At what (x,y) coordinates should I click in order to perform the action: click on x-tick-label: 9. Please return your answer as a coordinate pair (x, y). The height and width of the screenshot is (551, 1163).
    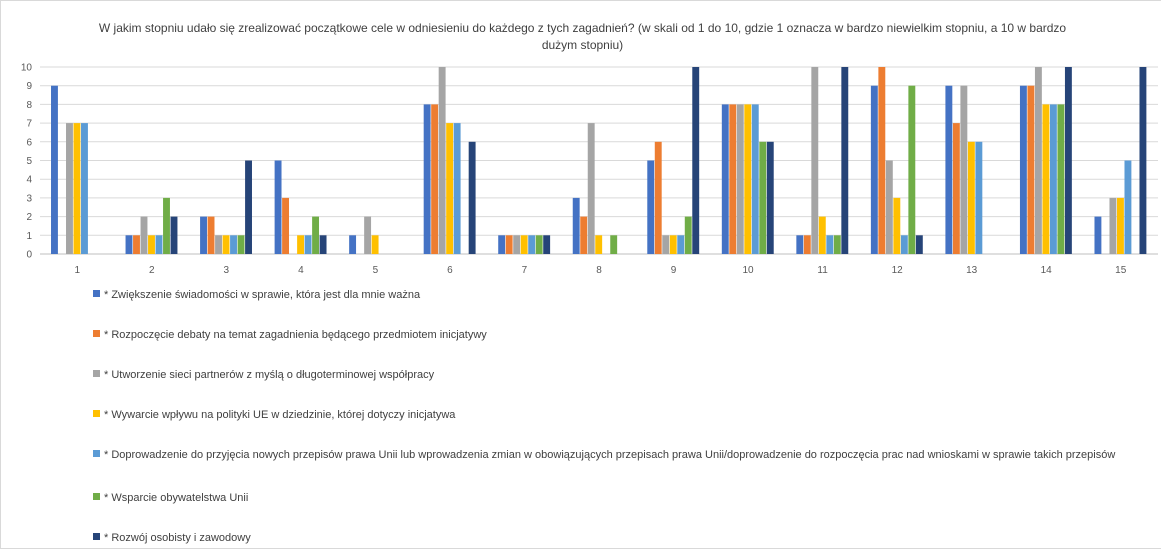
    Looking at the image, I should click on (674, 270).